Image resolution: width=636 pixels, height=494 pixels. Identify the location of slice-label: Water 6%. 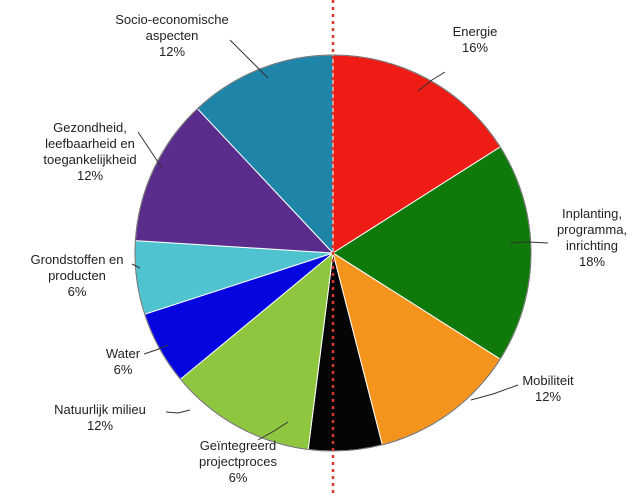
(123, 361).